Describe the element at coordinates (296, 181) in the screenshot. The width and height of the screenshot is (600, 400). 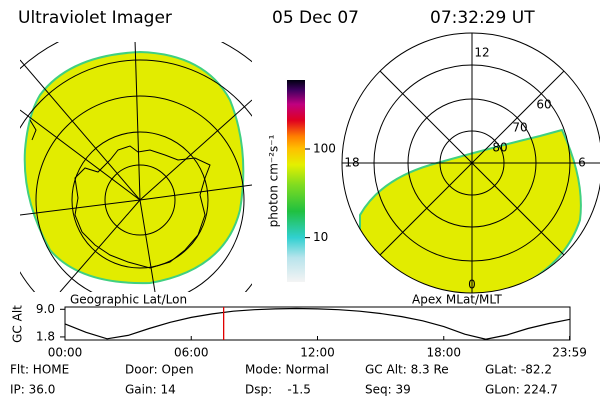
I see `colorbar-gradient` at that location.